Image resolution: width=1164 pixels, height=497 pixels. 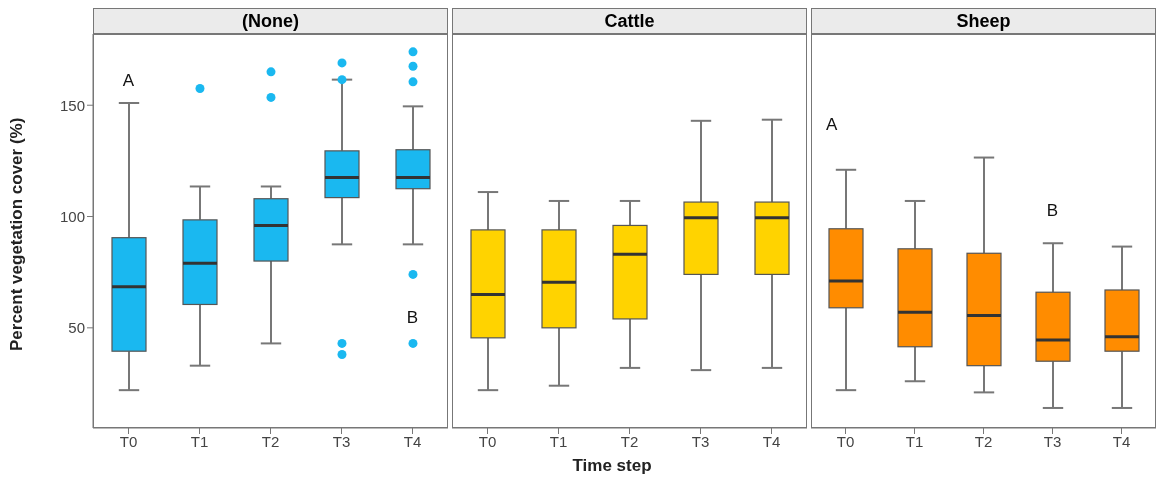 I want to click on chart-title: (None), so click(x=270, y=21).